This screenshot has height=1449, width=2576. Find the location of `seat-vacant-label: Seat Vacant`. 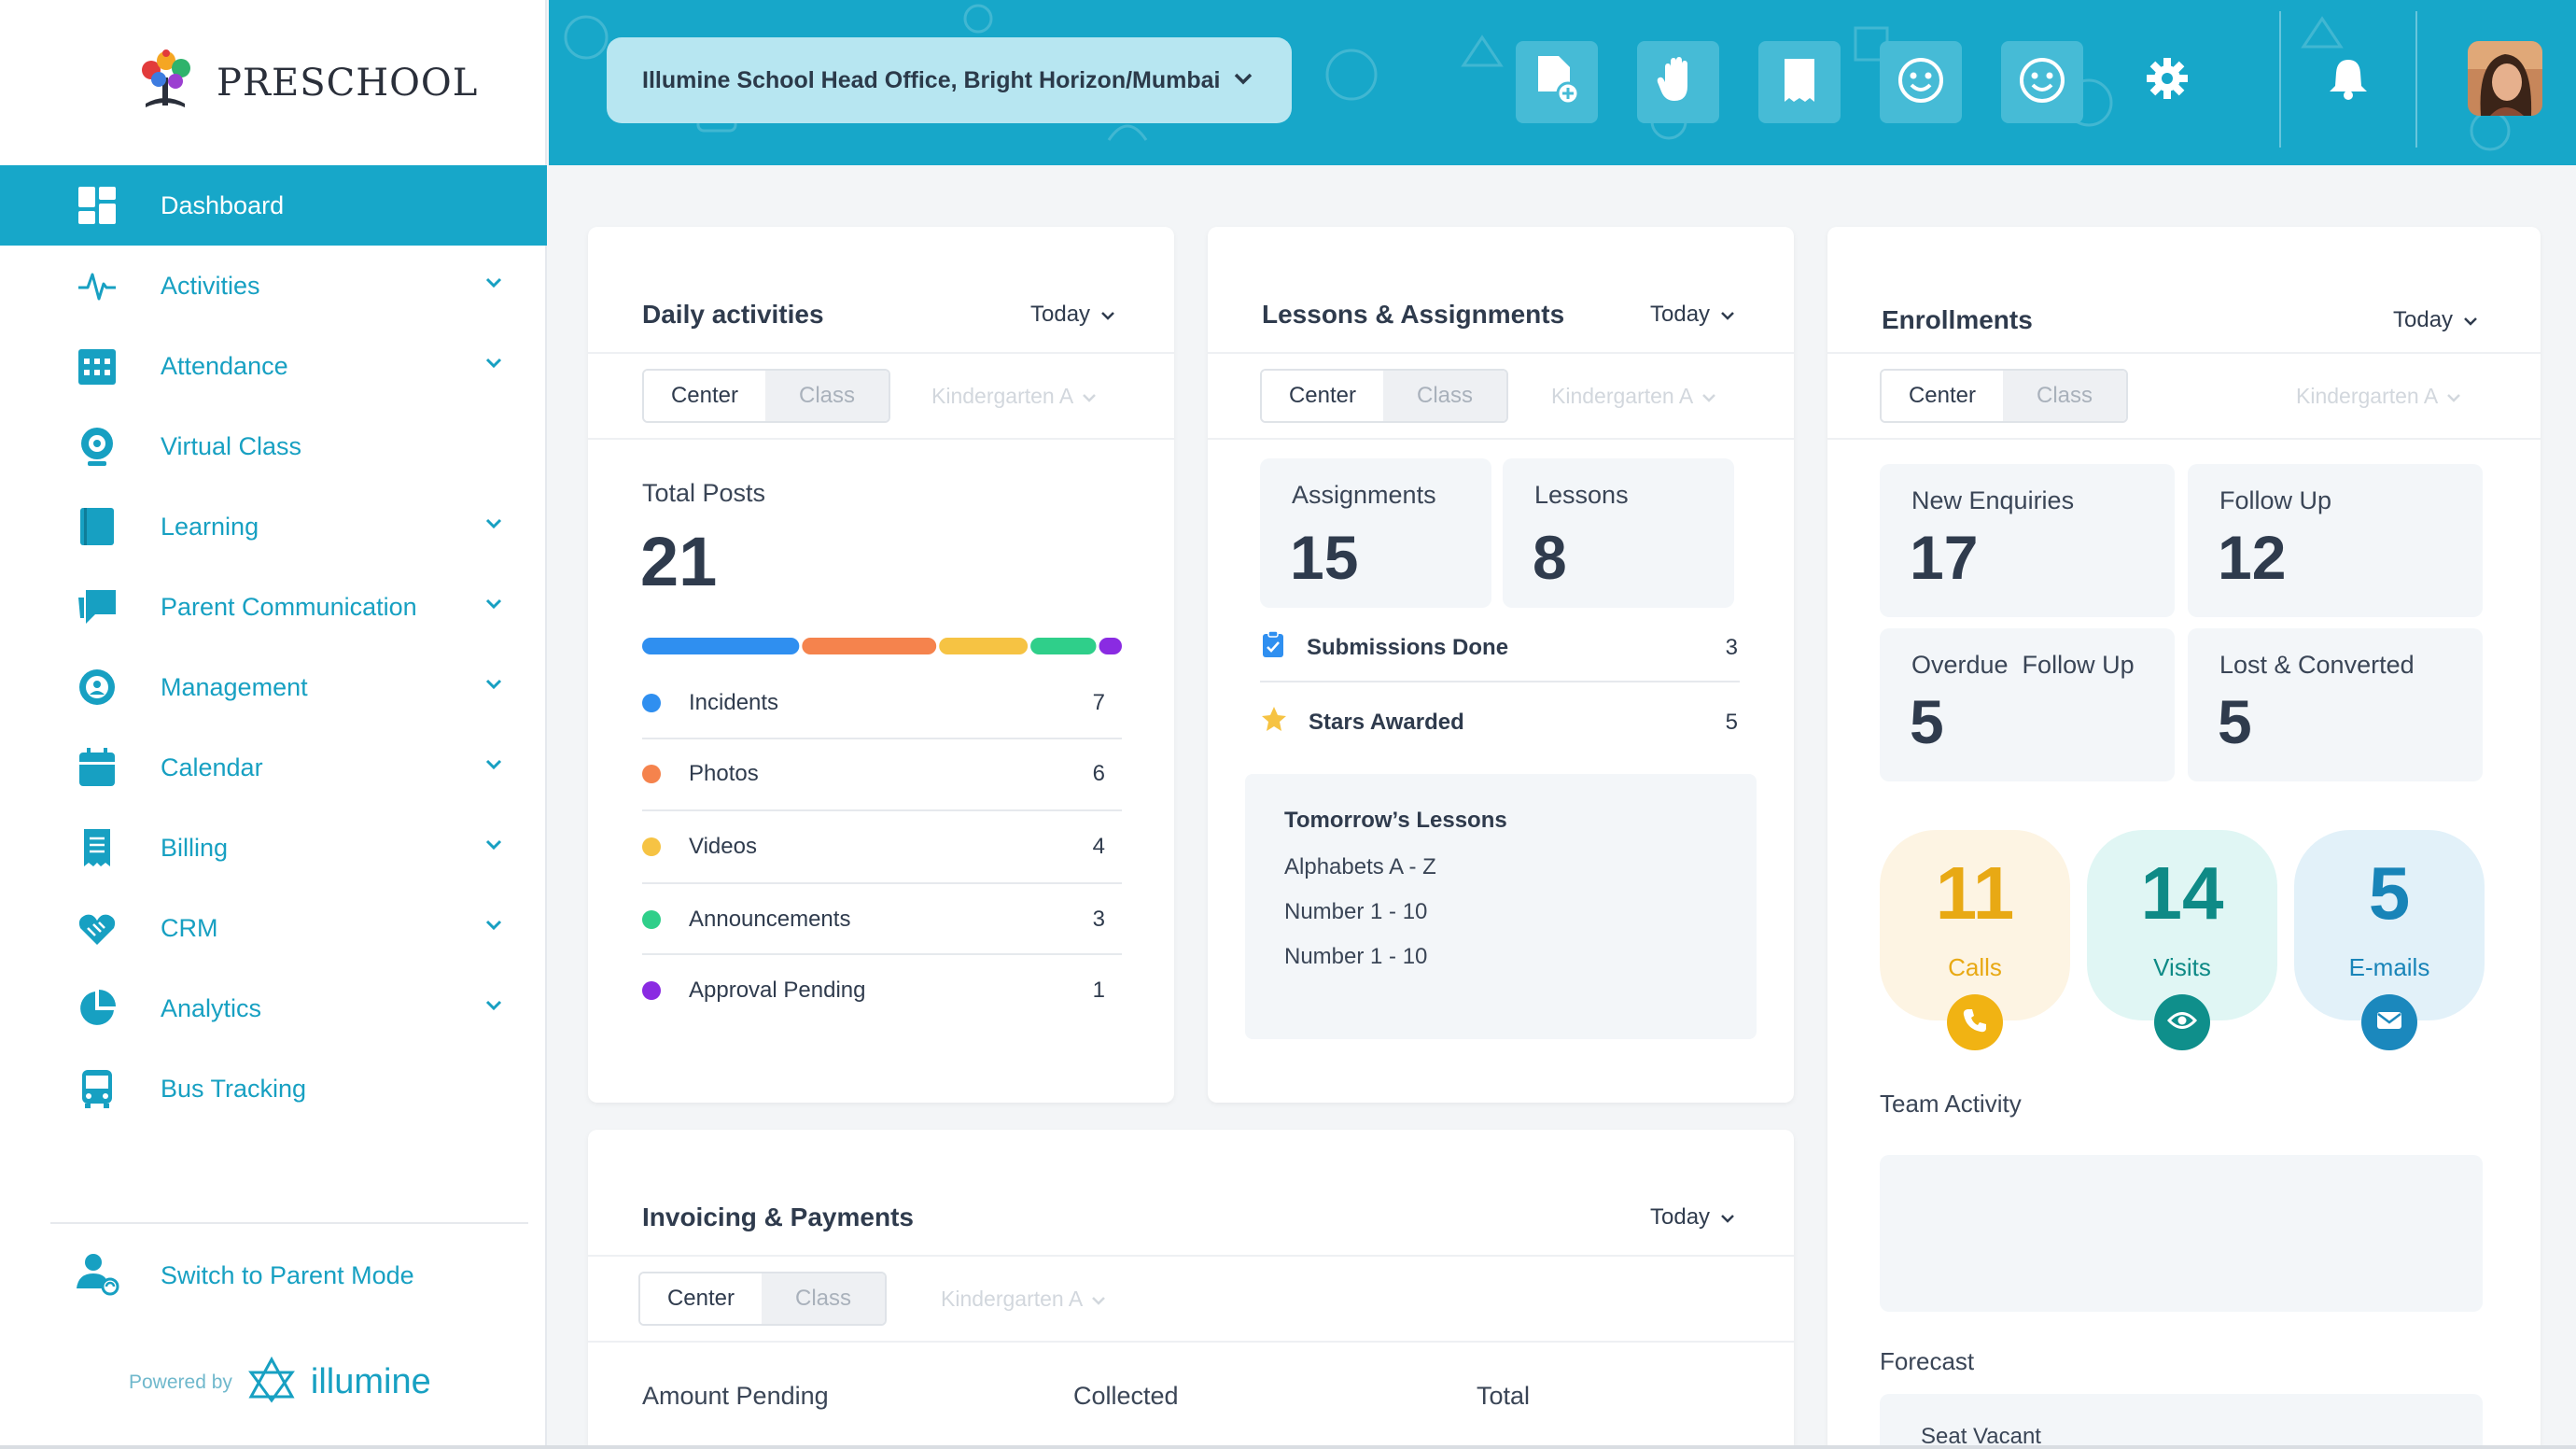

seat-vacant-label: Seat Vacant is located at coordinates (1981, 1436).